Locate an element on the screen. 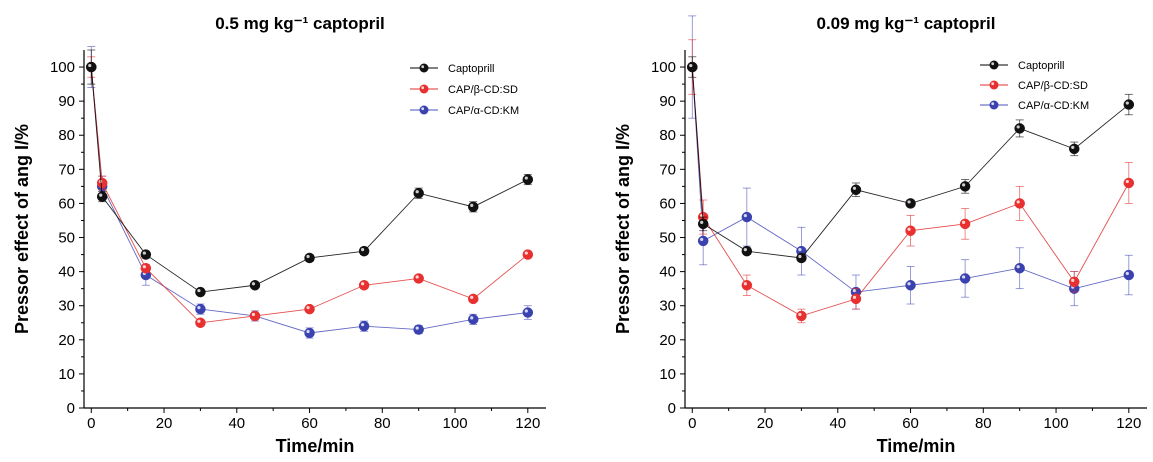 This screenshot has width=1153, height=462. x-axis-label: Time/min is located at coordinates (916, 446).